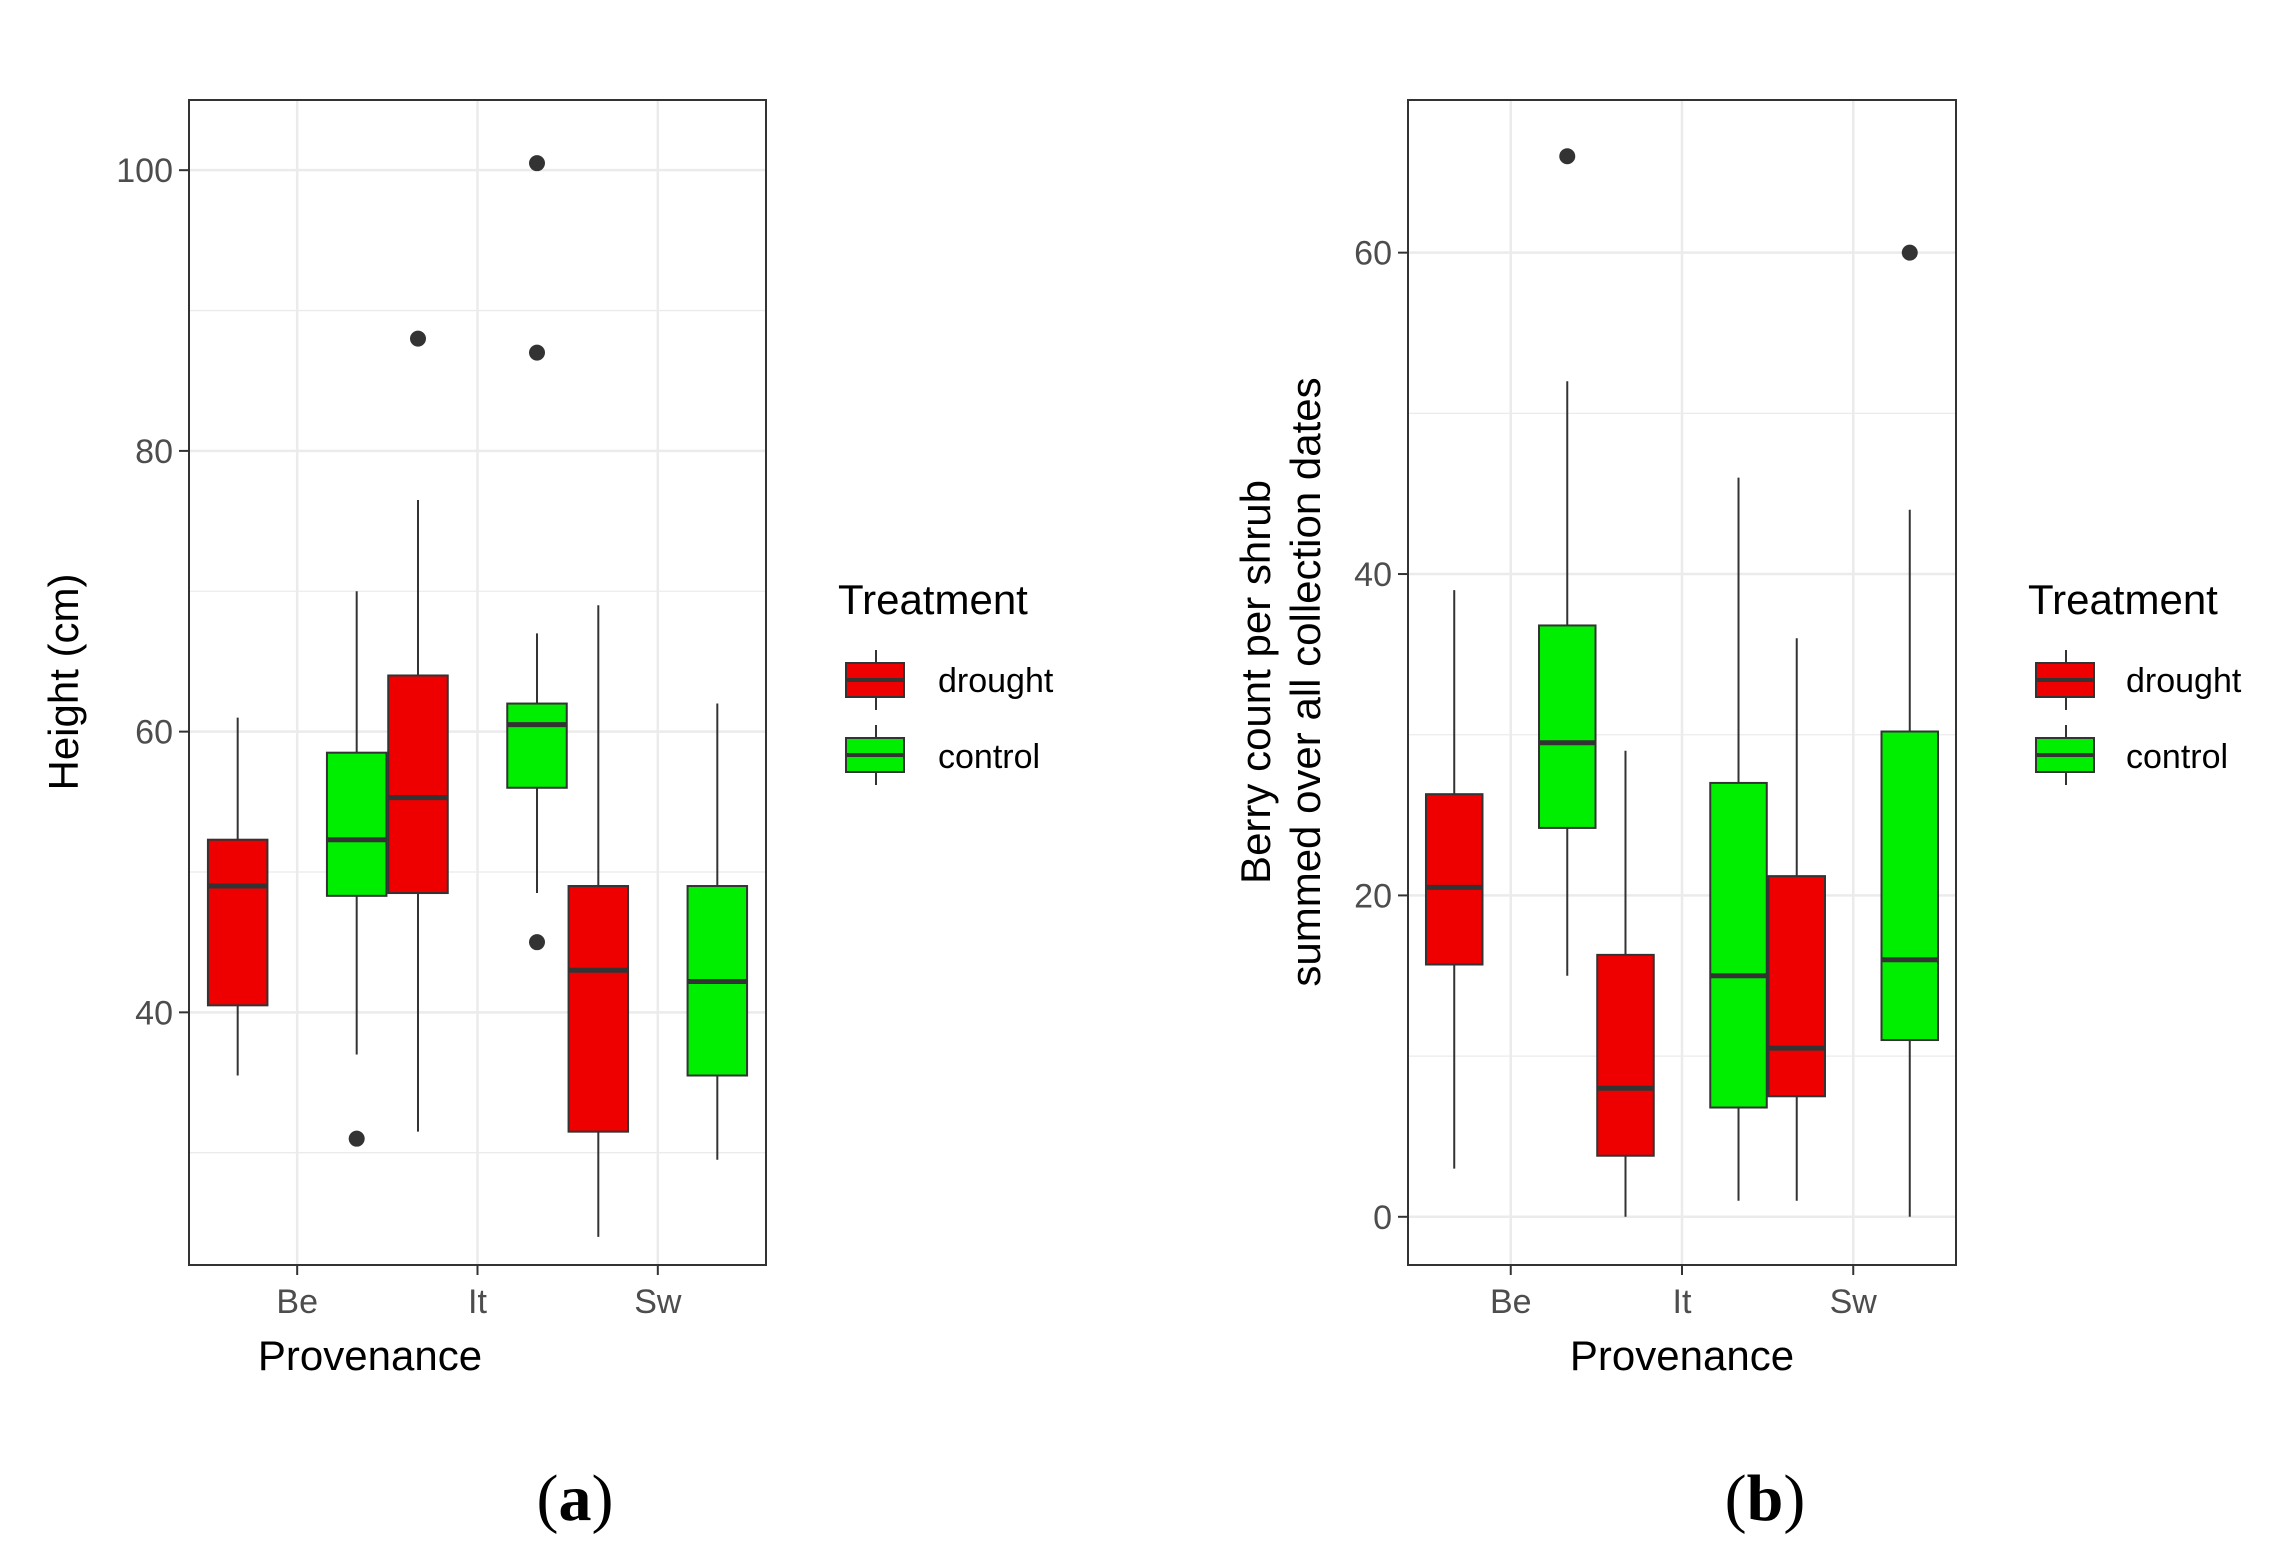  Describe the element at coordinates (875, 755) in the screenshot. I see `panel-a-legend-key-control` at that location.